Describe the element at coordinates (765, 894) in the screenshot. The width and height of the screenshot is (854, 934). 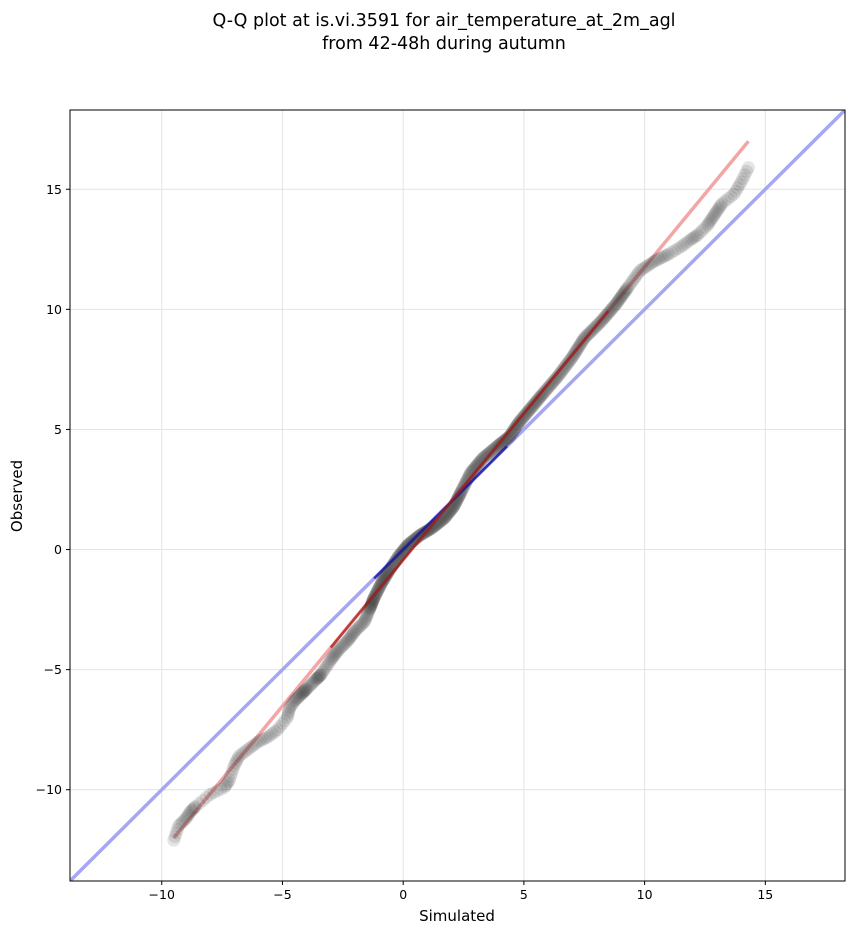
I see `x-tick-label: 15` at that location.